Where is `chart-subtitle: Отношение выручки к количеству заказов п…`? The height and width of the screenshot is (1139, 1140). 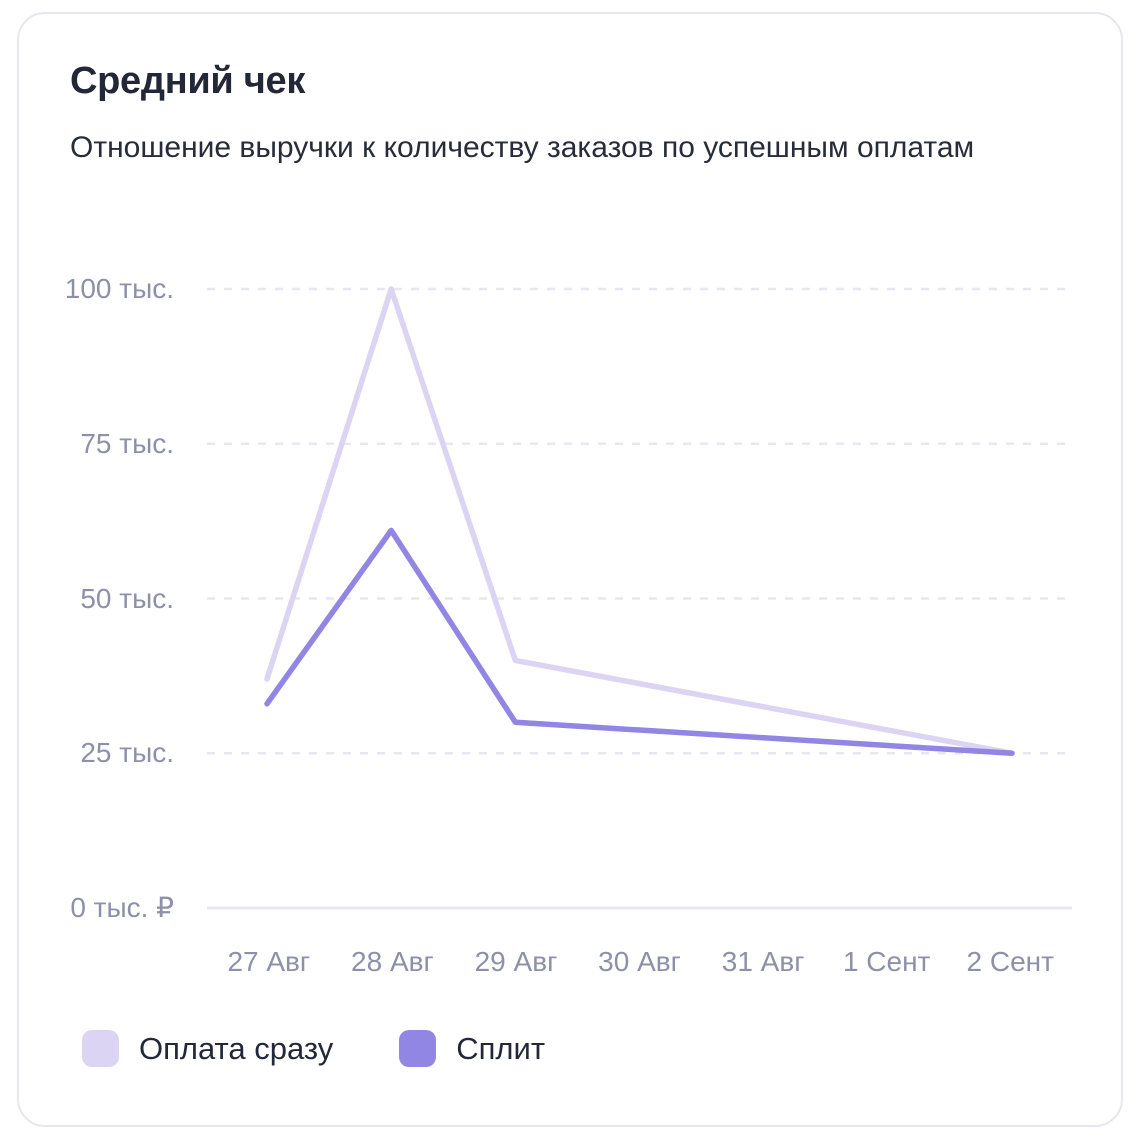 chart-subtitle: Отношение выручки к количеству заказов п… is located at coordinates (522, 147).